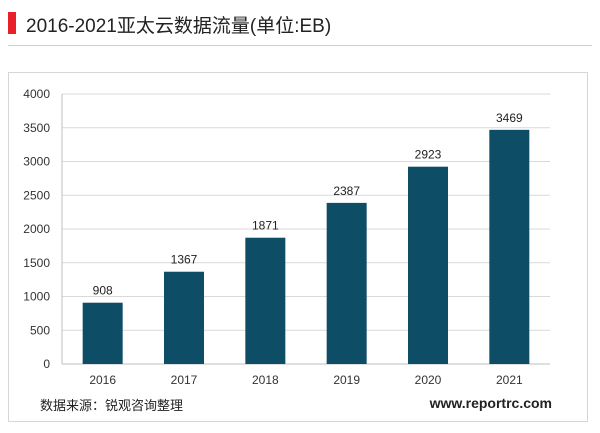 This screenshot has height=433, width=600. Describe the element at coordinates (36, 94) in the screenshot. I see `y-tick-label: 4000` at that location.